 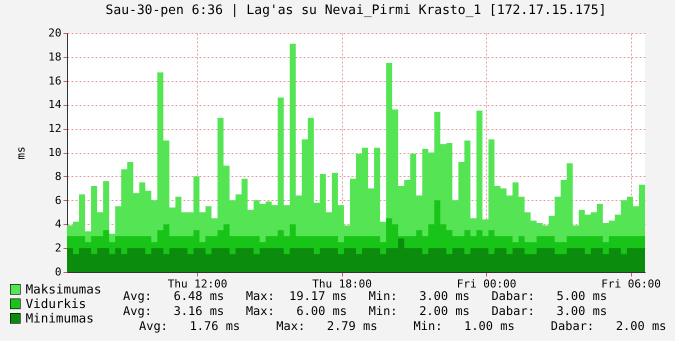 I want to click on y-tick-label: 12, so click(x=55, y=129).